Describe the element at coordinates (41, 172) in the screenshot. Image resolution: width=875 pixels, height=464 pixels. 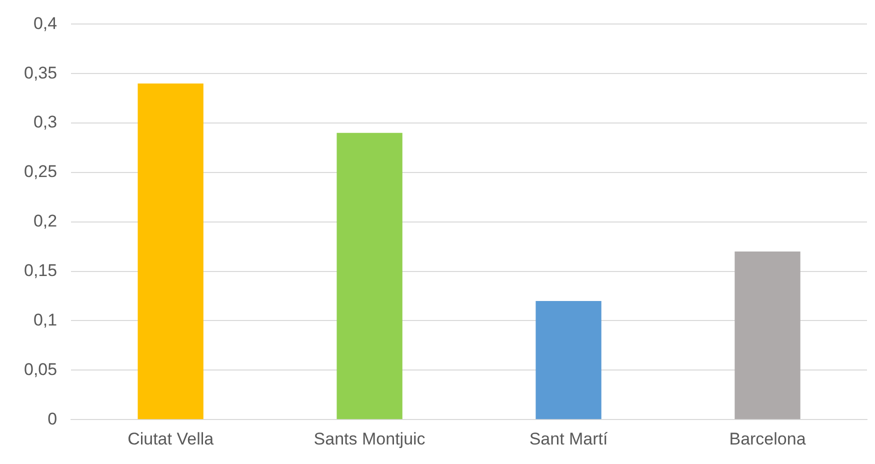
I see `y-tick-label: 0,25` at that location.